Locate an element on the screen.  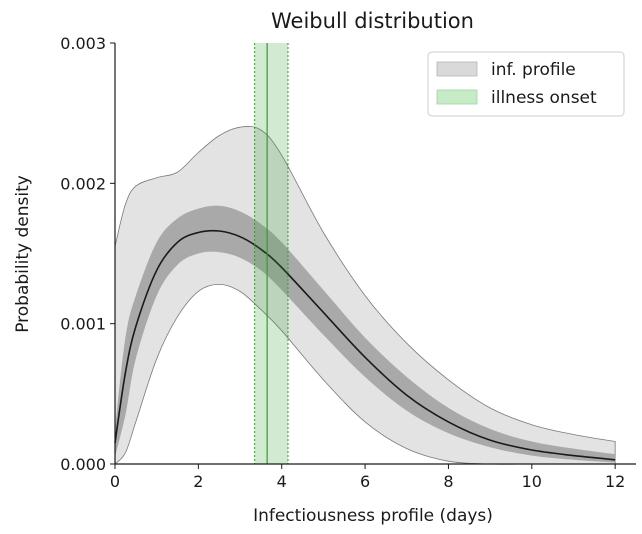
y-tick-label: 0.001 is located at coordinates (83, 324).